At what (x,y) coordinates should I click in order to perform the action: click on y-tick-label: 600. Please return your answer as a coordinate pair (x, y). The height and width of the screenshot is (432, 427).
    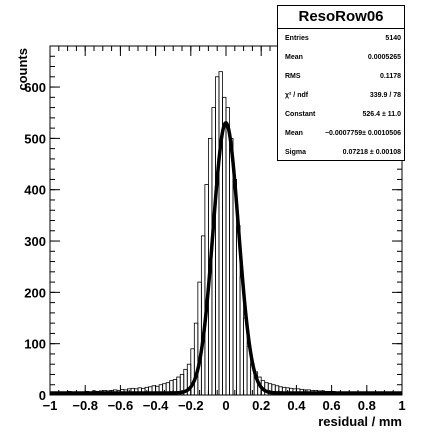
    Looking at the image, I should click on (35, 87).